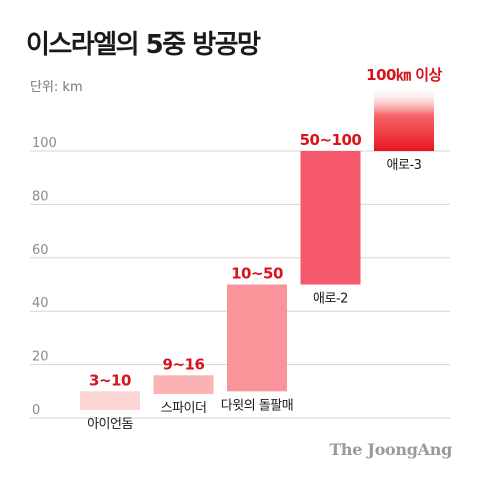 The width and height of the screenshot is (480, 477). Describe the element at coordinates (110, 424) in the screenshot. I see `category-label-아이언돔: 아이언돔` at that location.